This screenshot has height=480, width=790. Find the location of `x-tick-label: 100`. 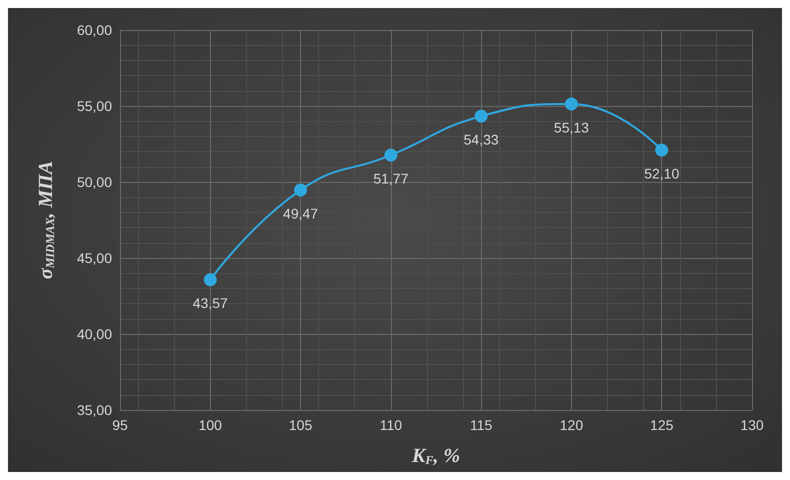

x-tick-label: 100 is located at coordinates (210, 425).